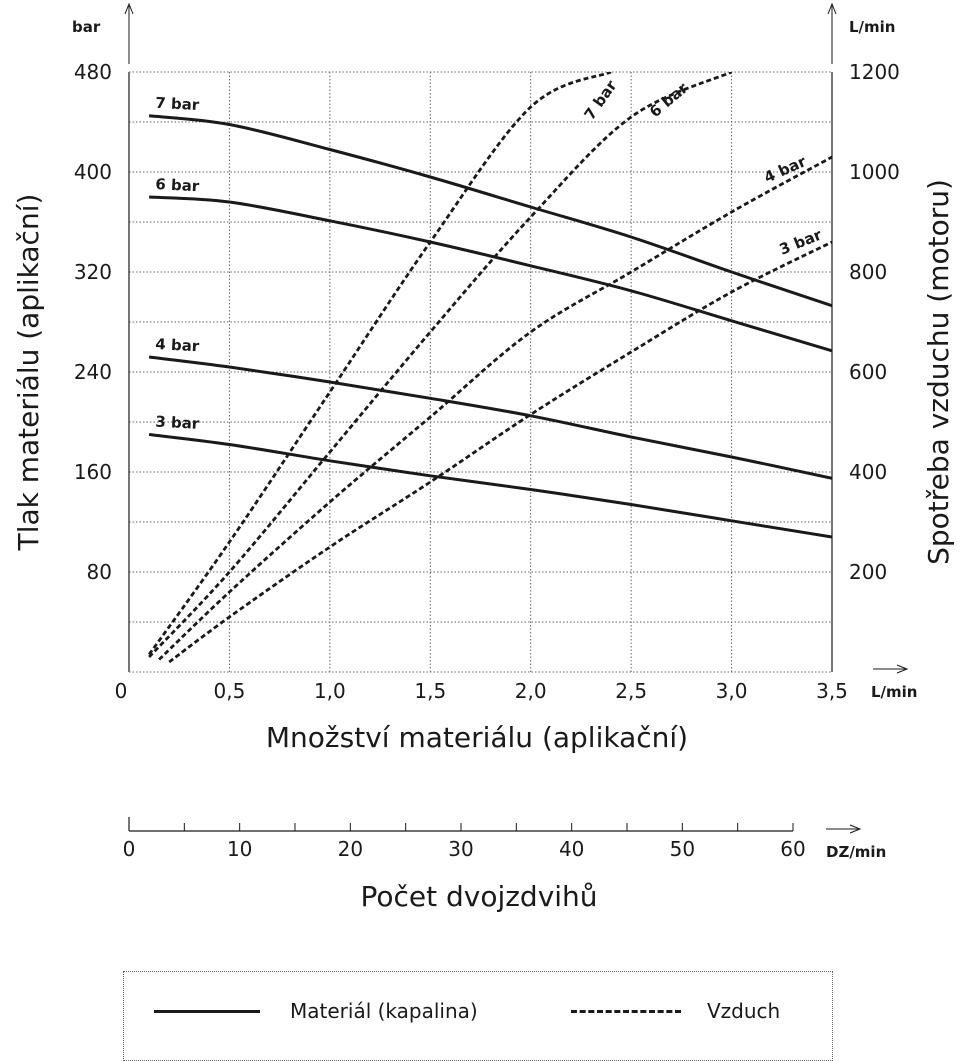  I want to click on legend-label-air: Vzduch, so click(744, 1011).